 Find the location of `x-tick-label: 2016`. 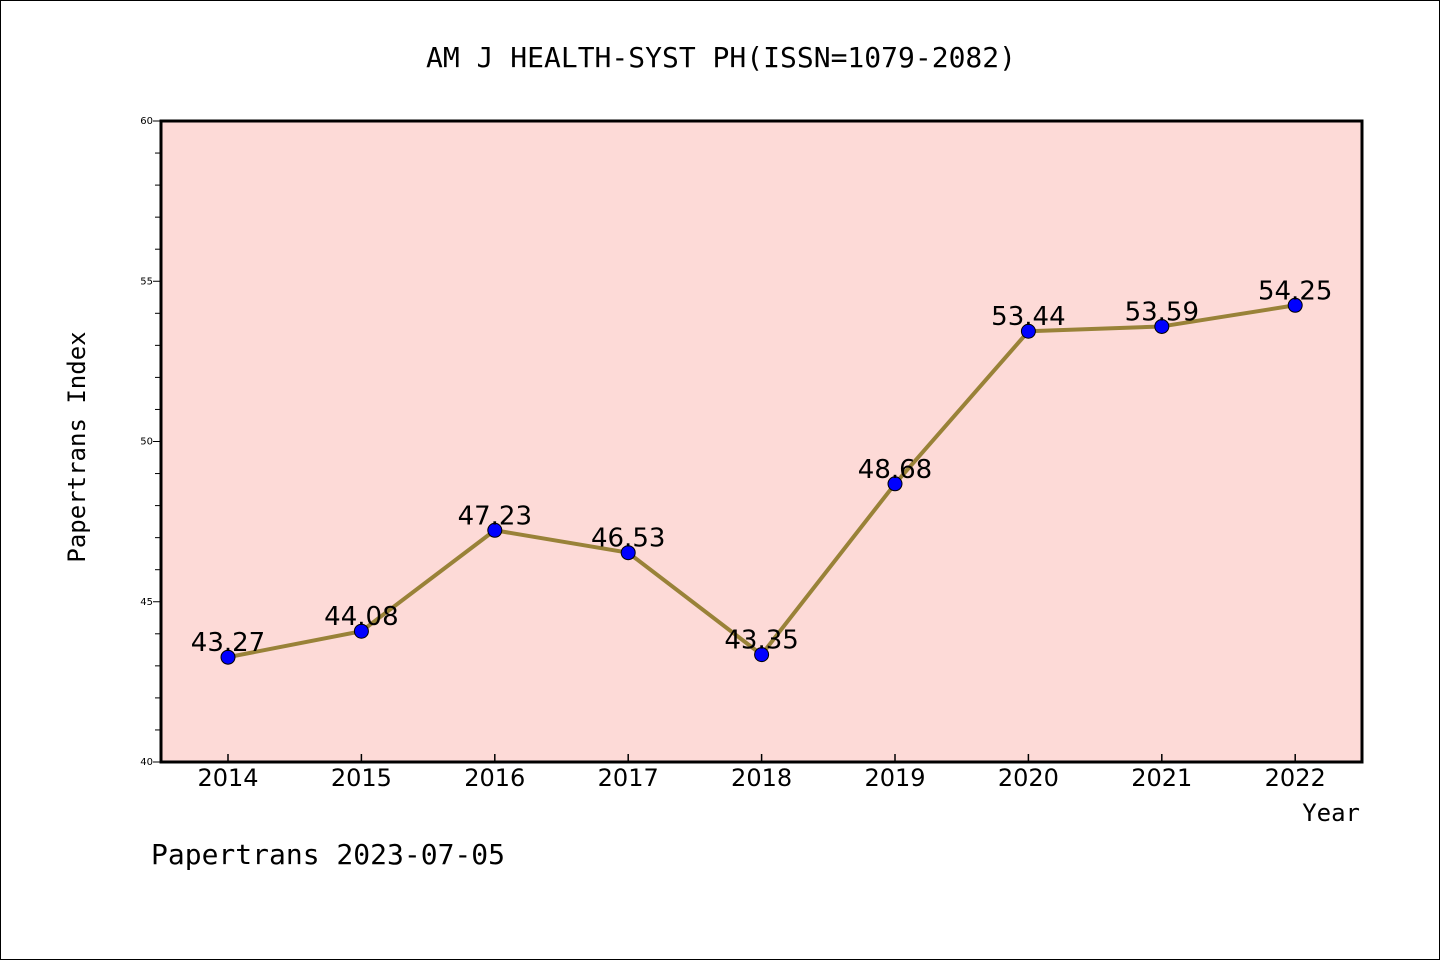

x-tick-label: 2016 is located at coordinates (494, 778).